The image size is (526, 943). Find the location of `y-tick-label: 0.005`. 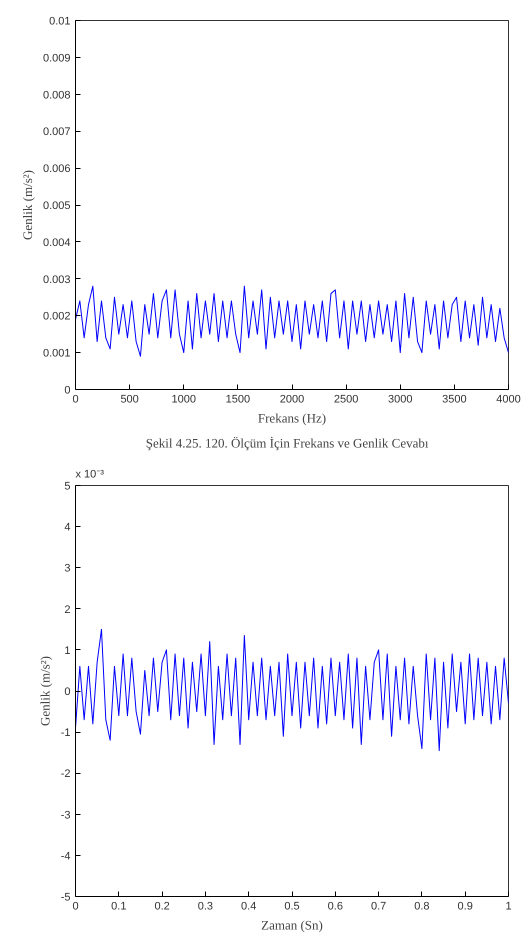

y-tick-label: 0.005 is located at coordinates (56, 206).